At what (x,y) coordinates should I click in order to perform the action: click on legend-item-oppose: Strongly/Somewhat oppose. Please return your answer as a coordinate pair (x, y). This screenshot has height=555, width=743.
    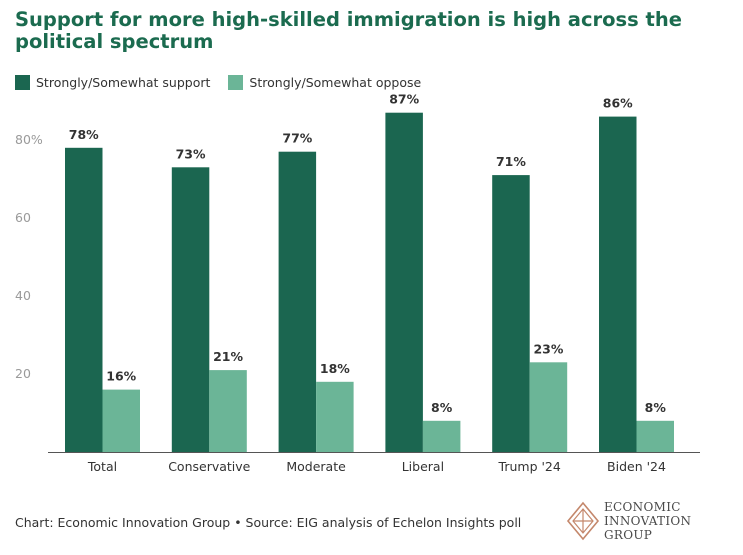
    Looking at the image, I should click on (325, 82).